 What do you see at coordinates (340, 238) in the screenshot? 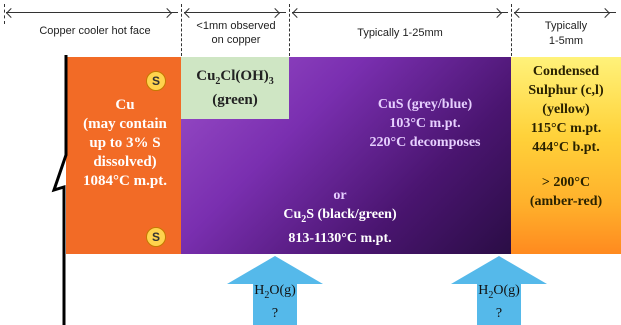
I see `cu2s-line-2: 813-1130°C m.pt.` at bounding box center [340, 238].